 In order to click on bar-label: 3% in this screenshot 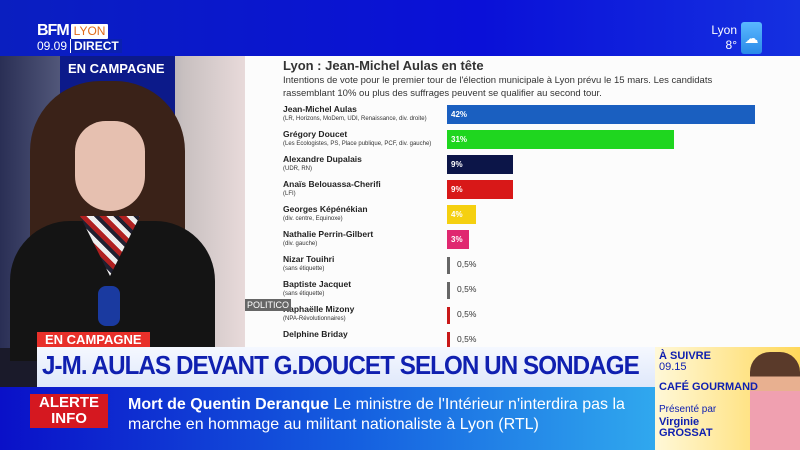, I will do `click(457, 239)`.